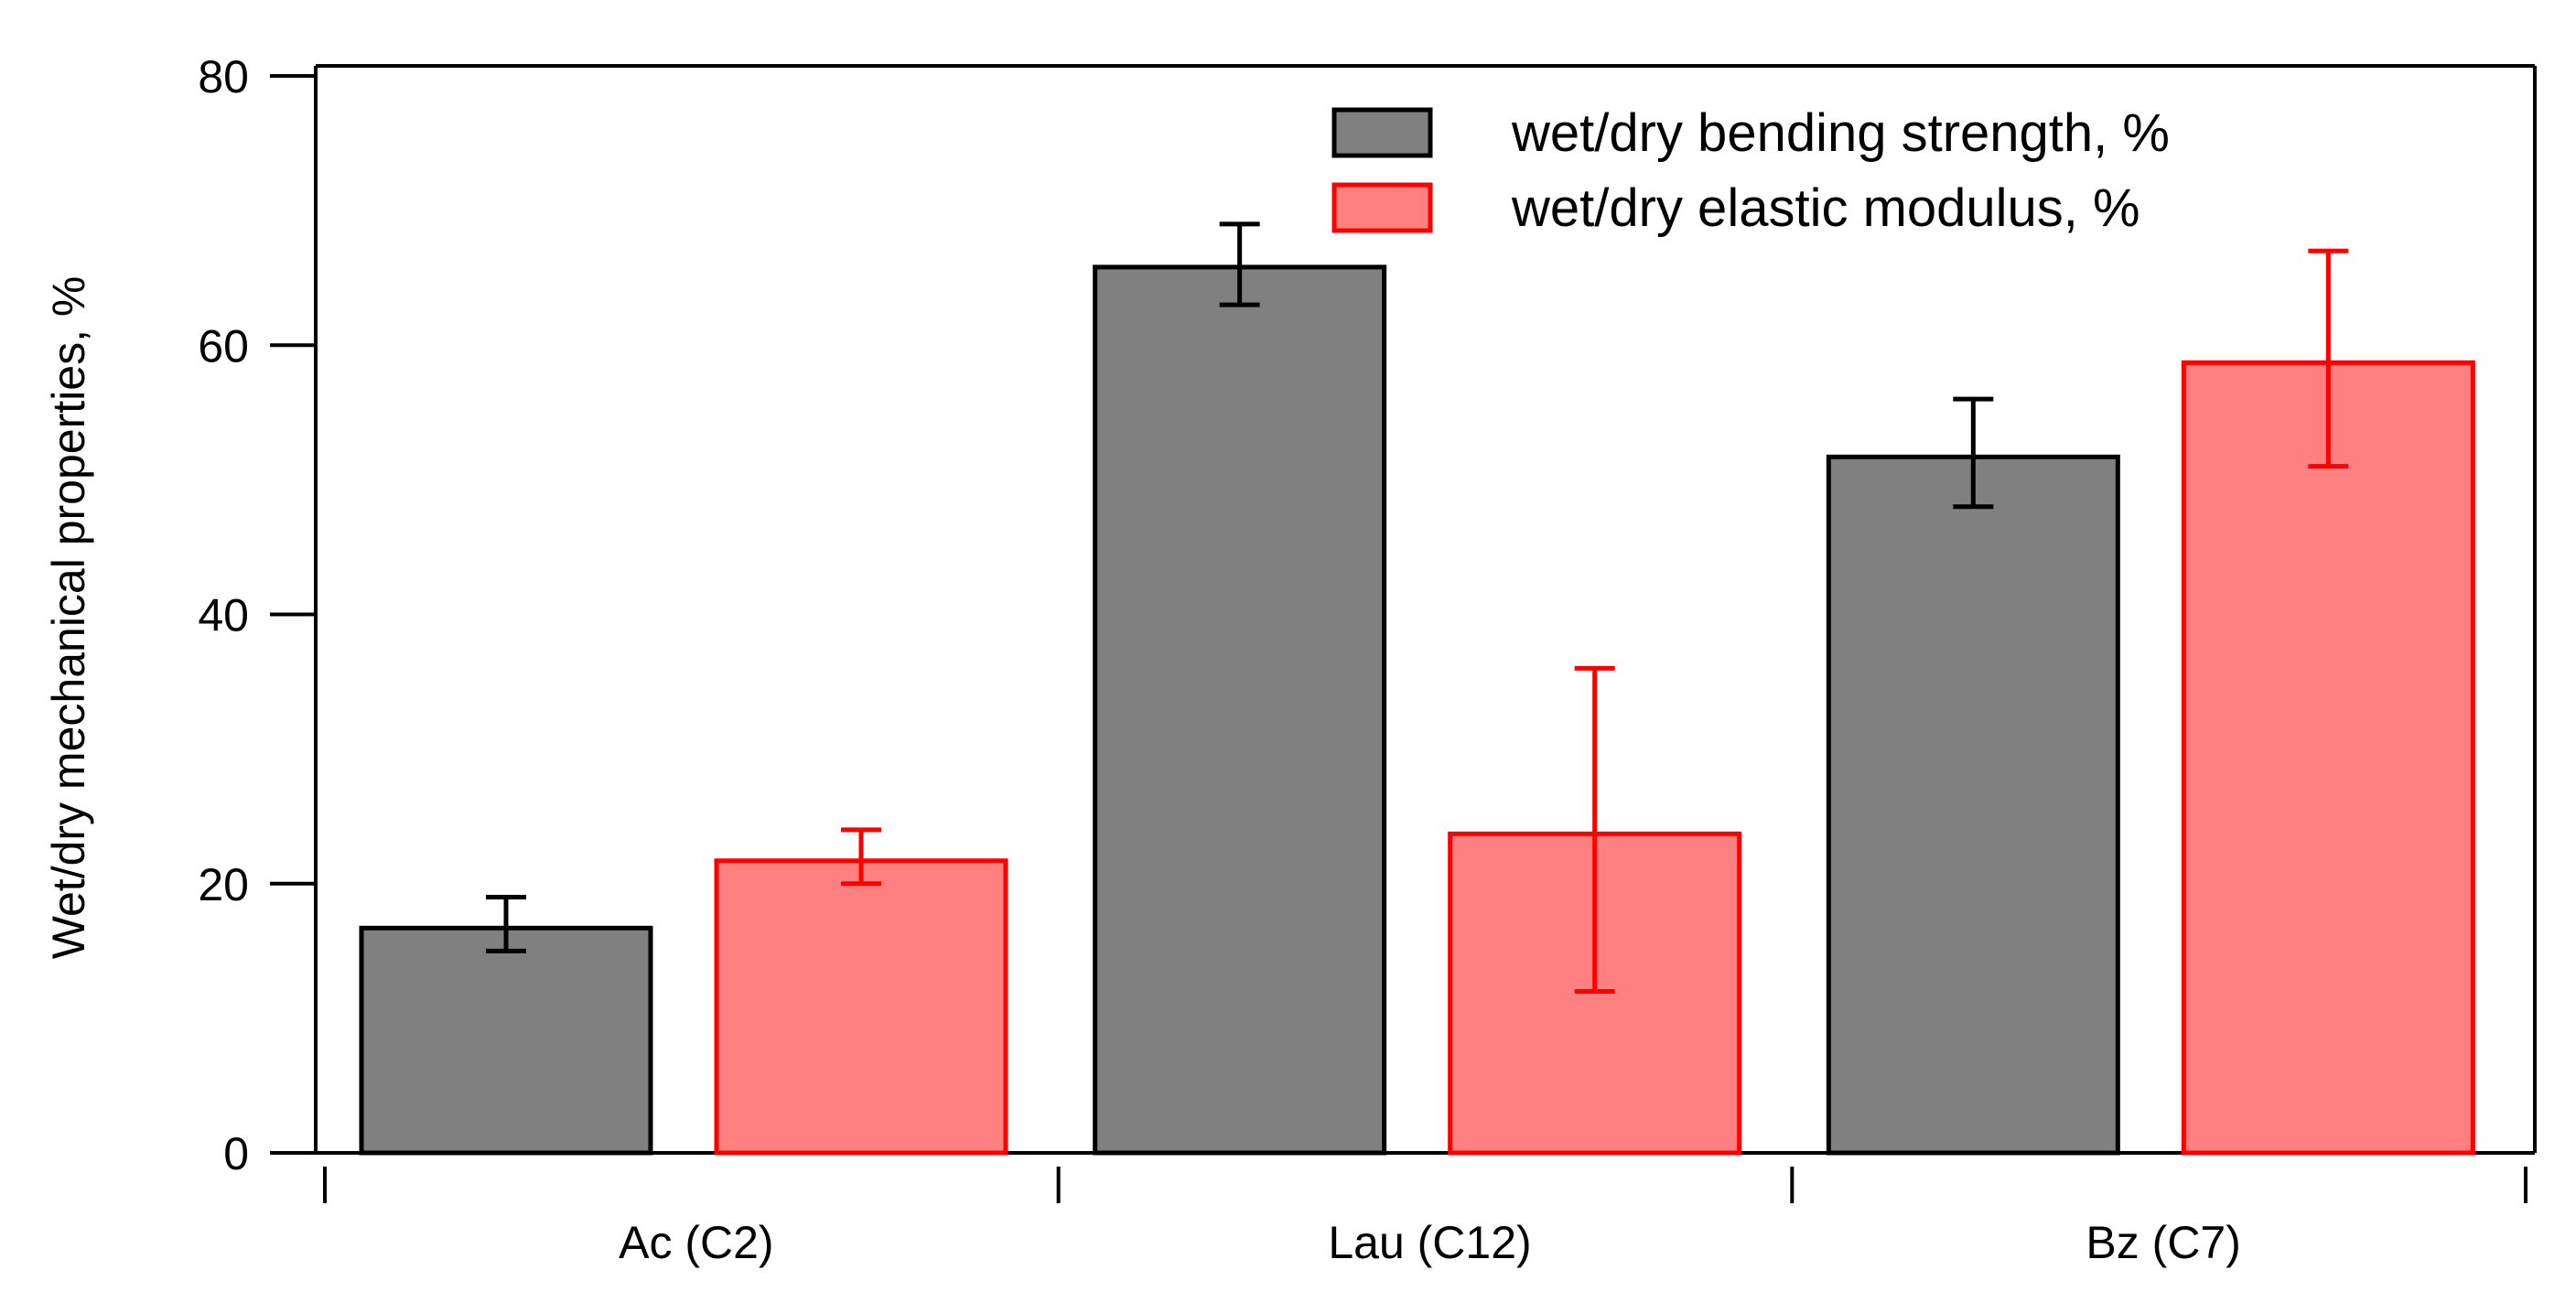  I want to click on y-axis: 0 20 40 60 80, so click(257, 615).